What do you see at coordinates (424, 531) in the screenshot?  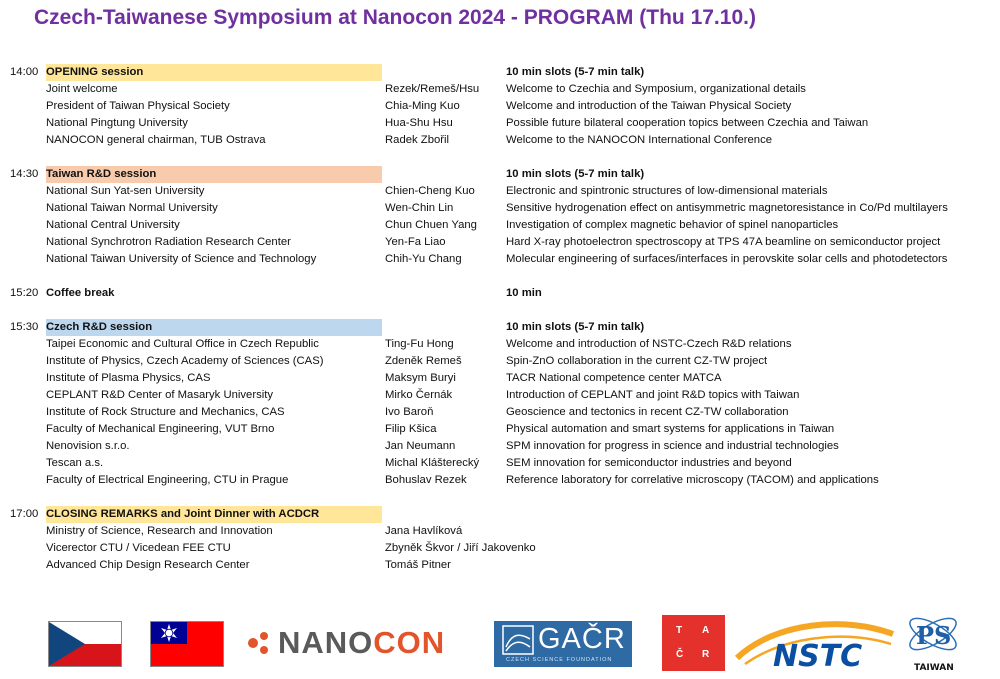 I see `speaker: Jana Havlíková` at bounding box center [424, 531].